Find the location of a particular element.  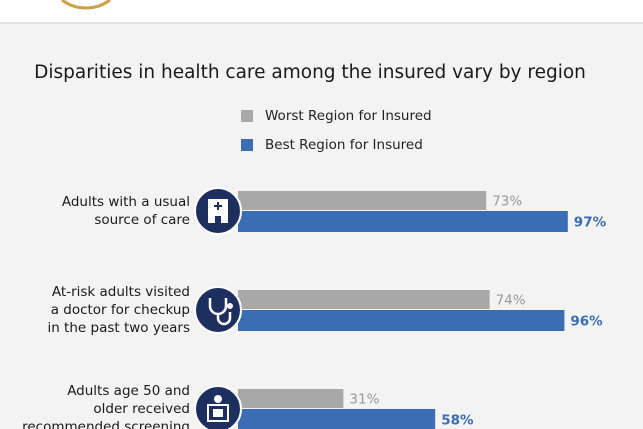

category-label: At-risk adults visited is located at coordinates (121, 292).